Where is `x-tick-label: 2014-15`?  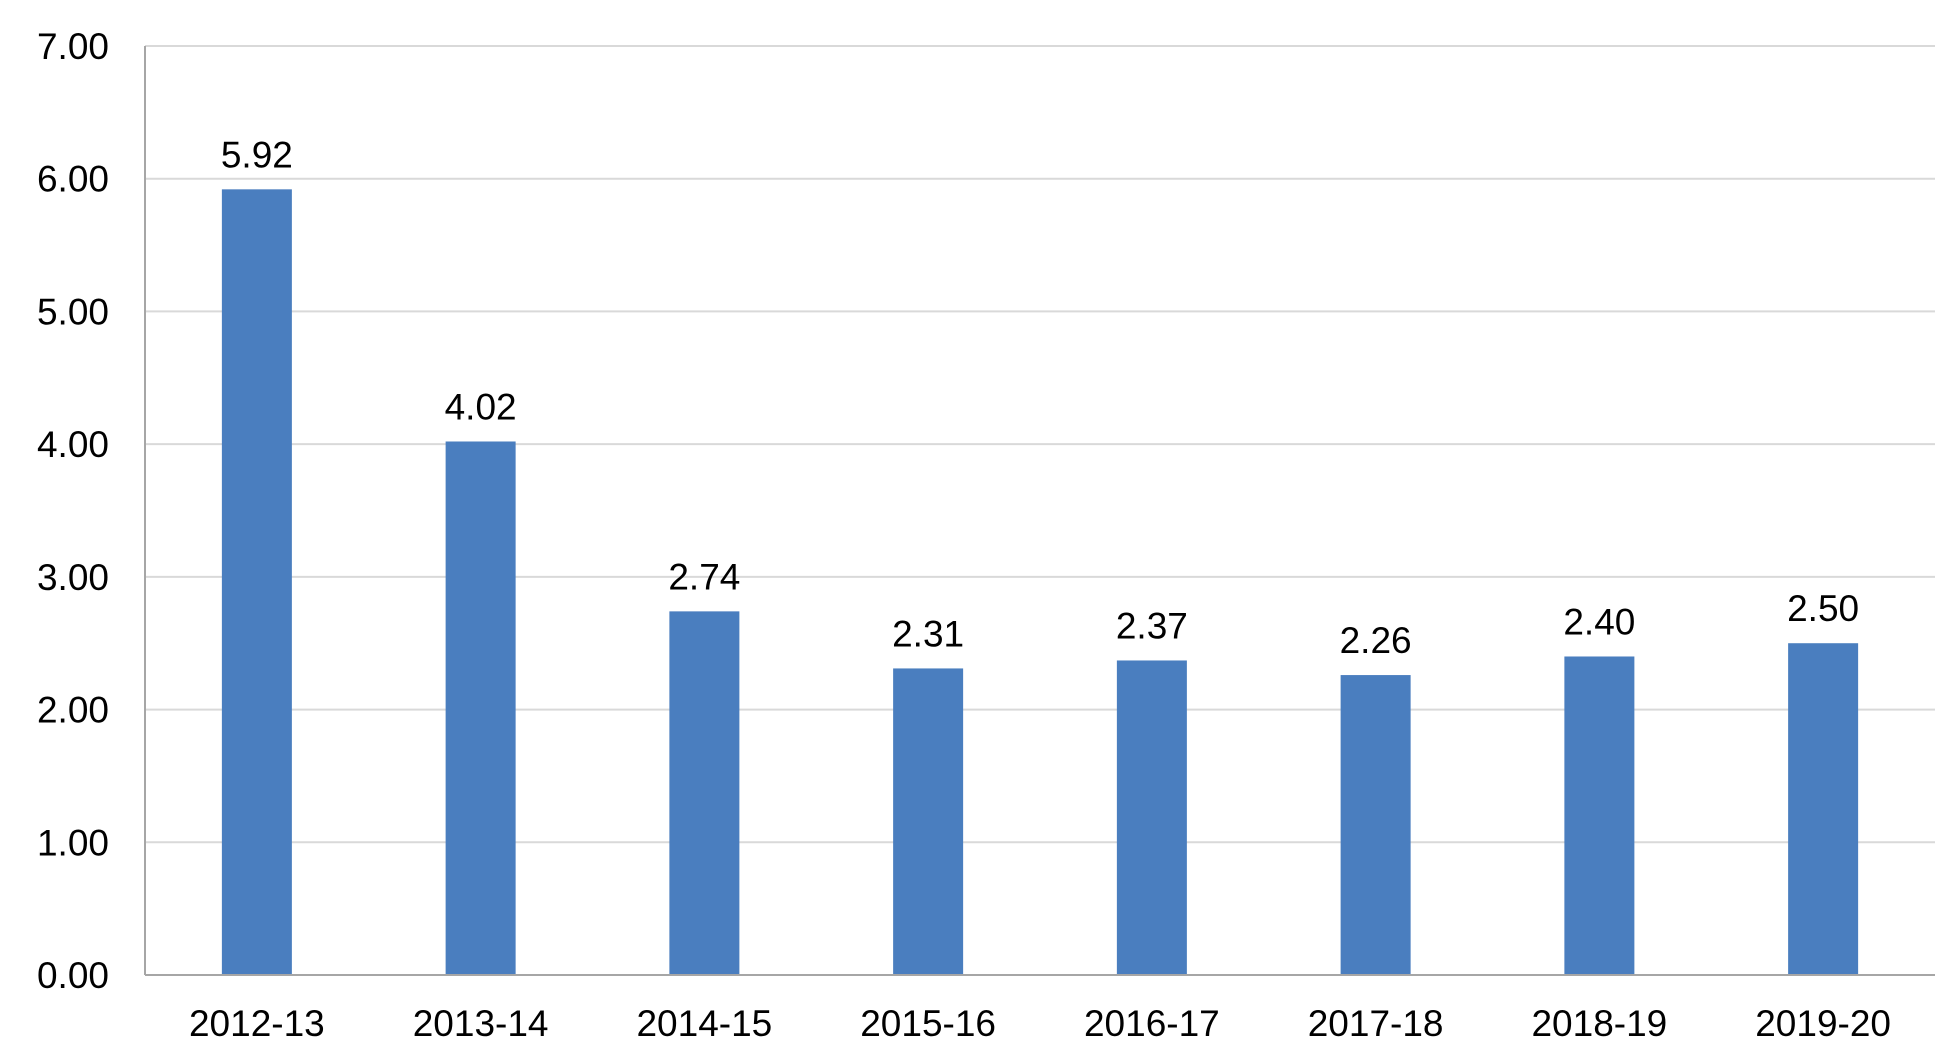 x-tick-label: 2014-15 is located at coordinates (704, 1023).